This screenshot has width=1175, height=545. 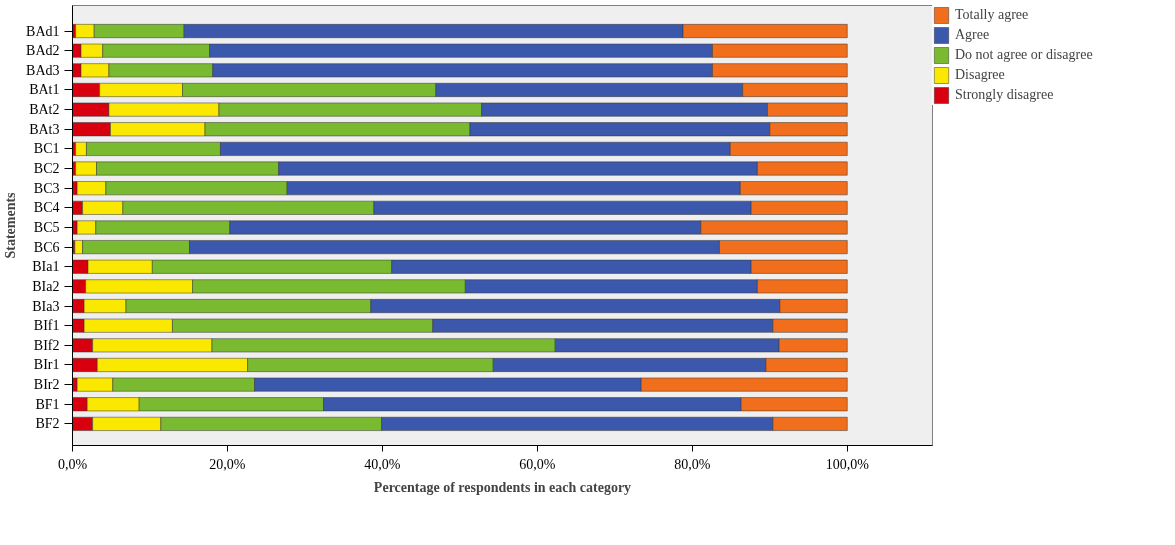 I want to click on x-tick-label: 80,0%, so click(x=692, y=464).